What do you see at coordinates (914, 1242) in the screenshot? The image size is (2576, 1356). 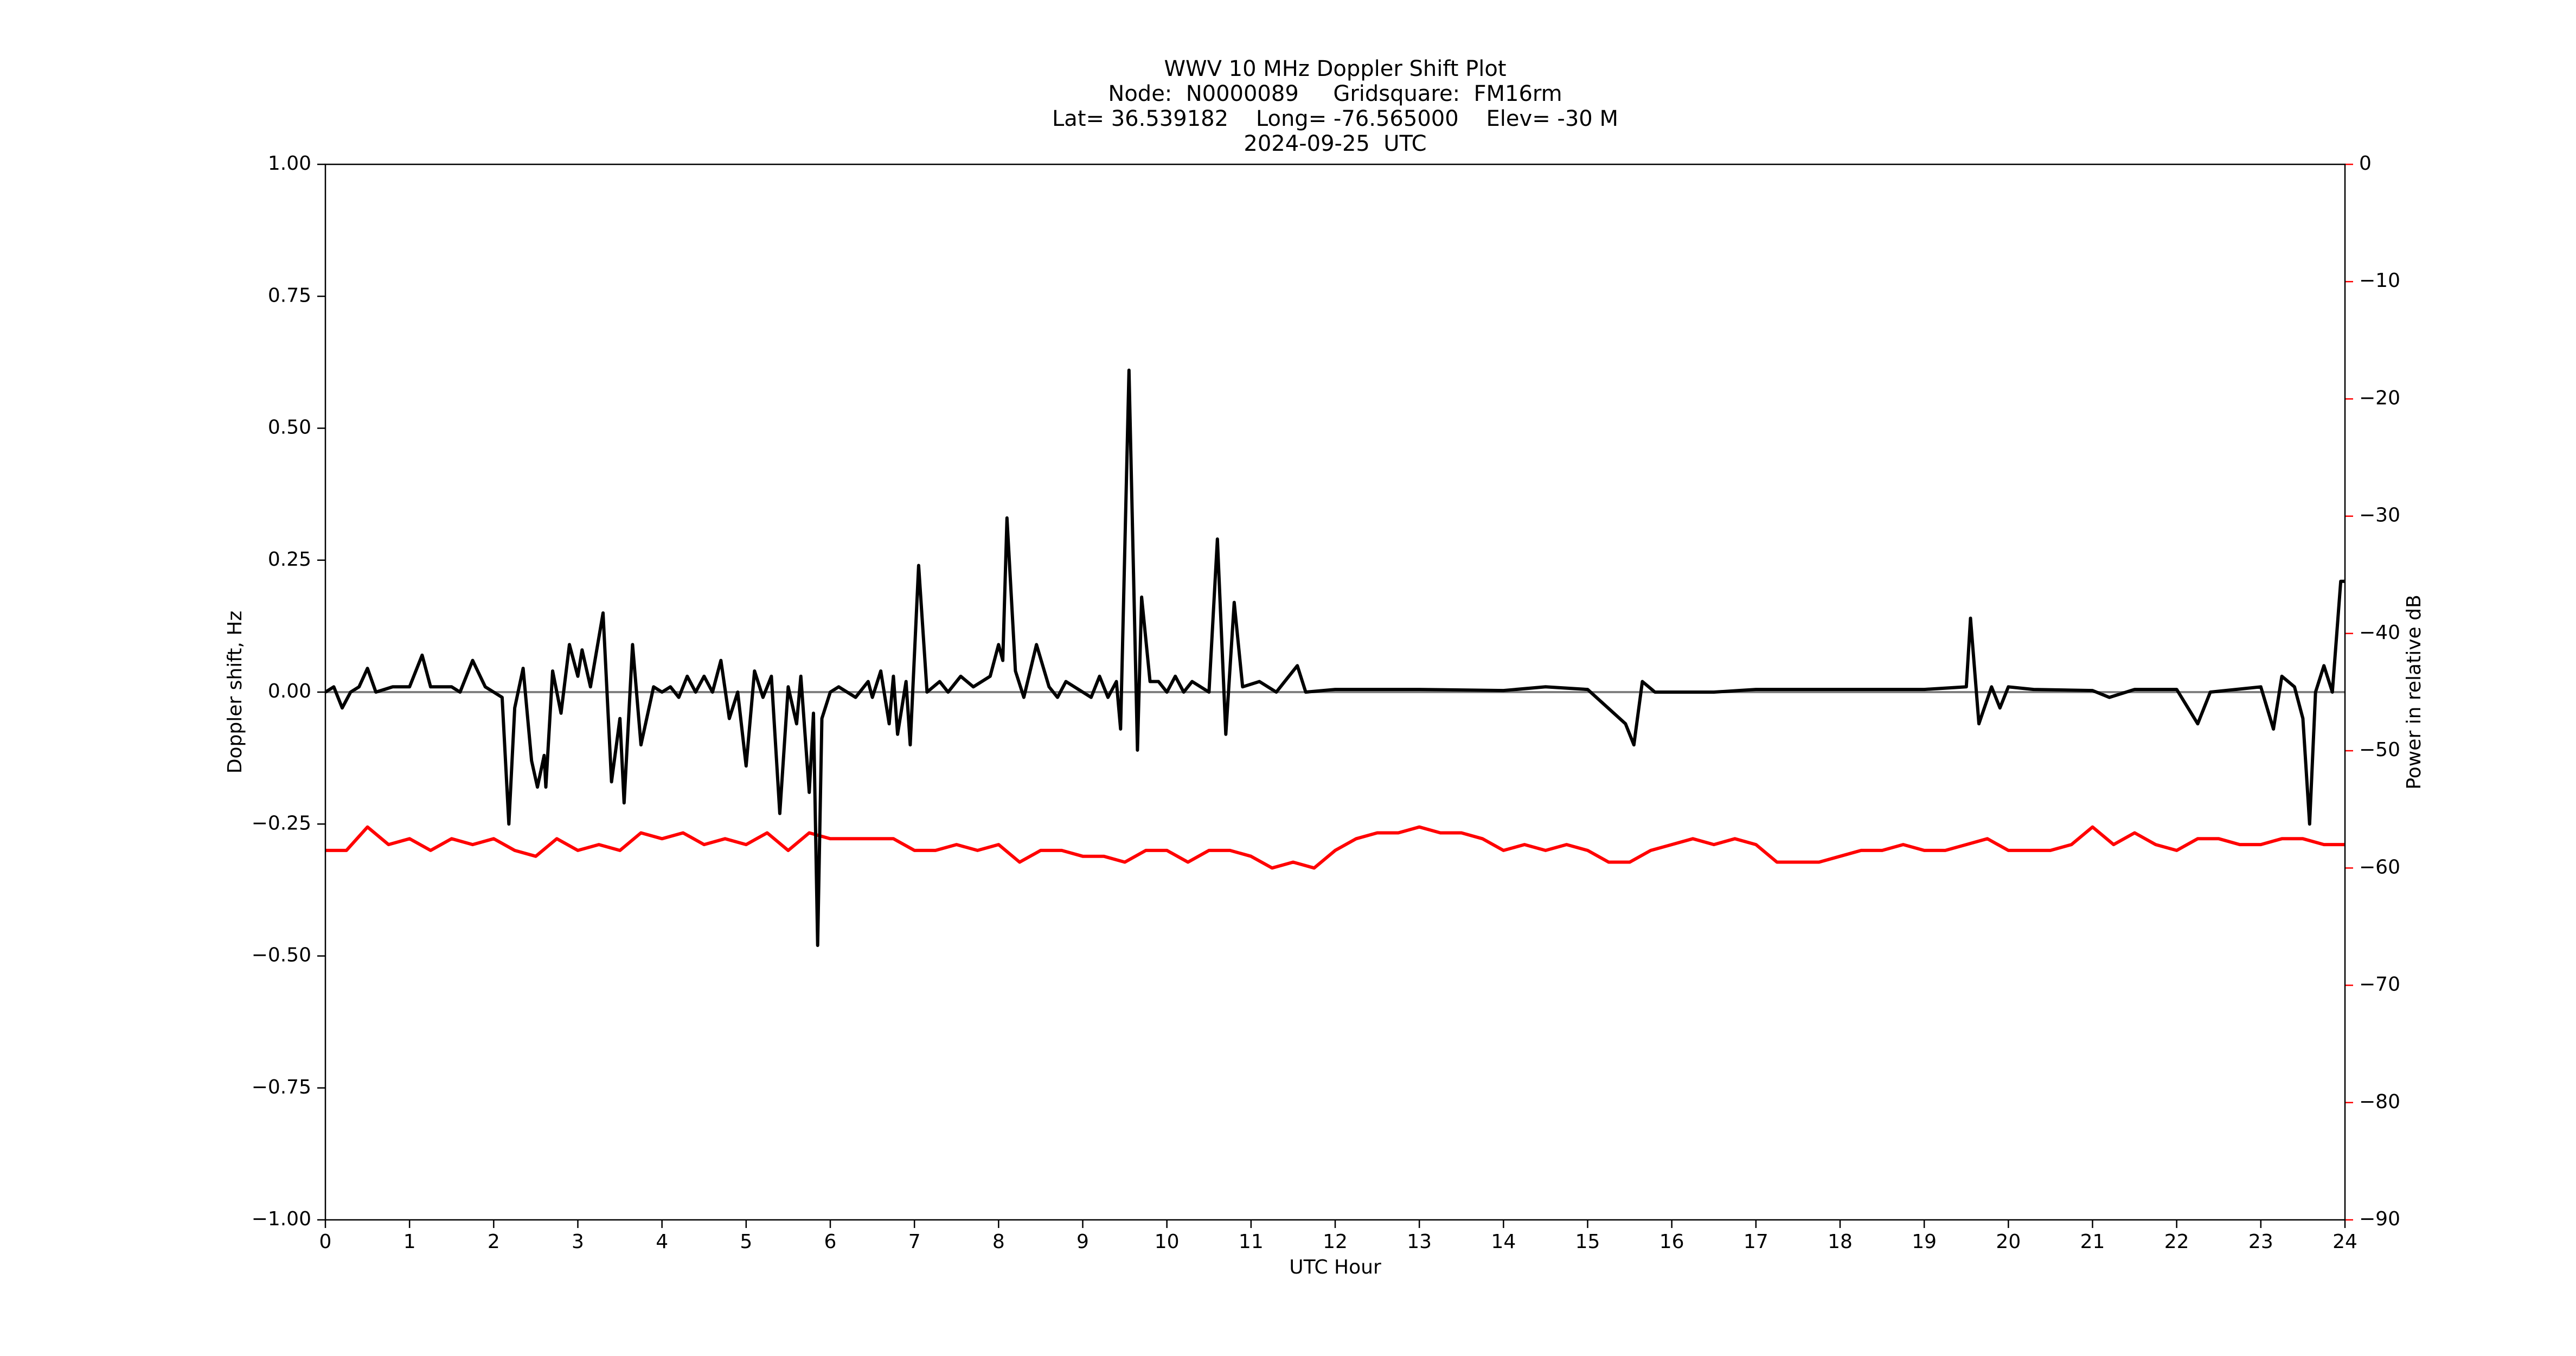 I see `x-tick-label: 7` at bounding box center [914, 1242].